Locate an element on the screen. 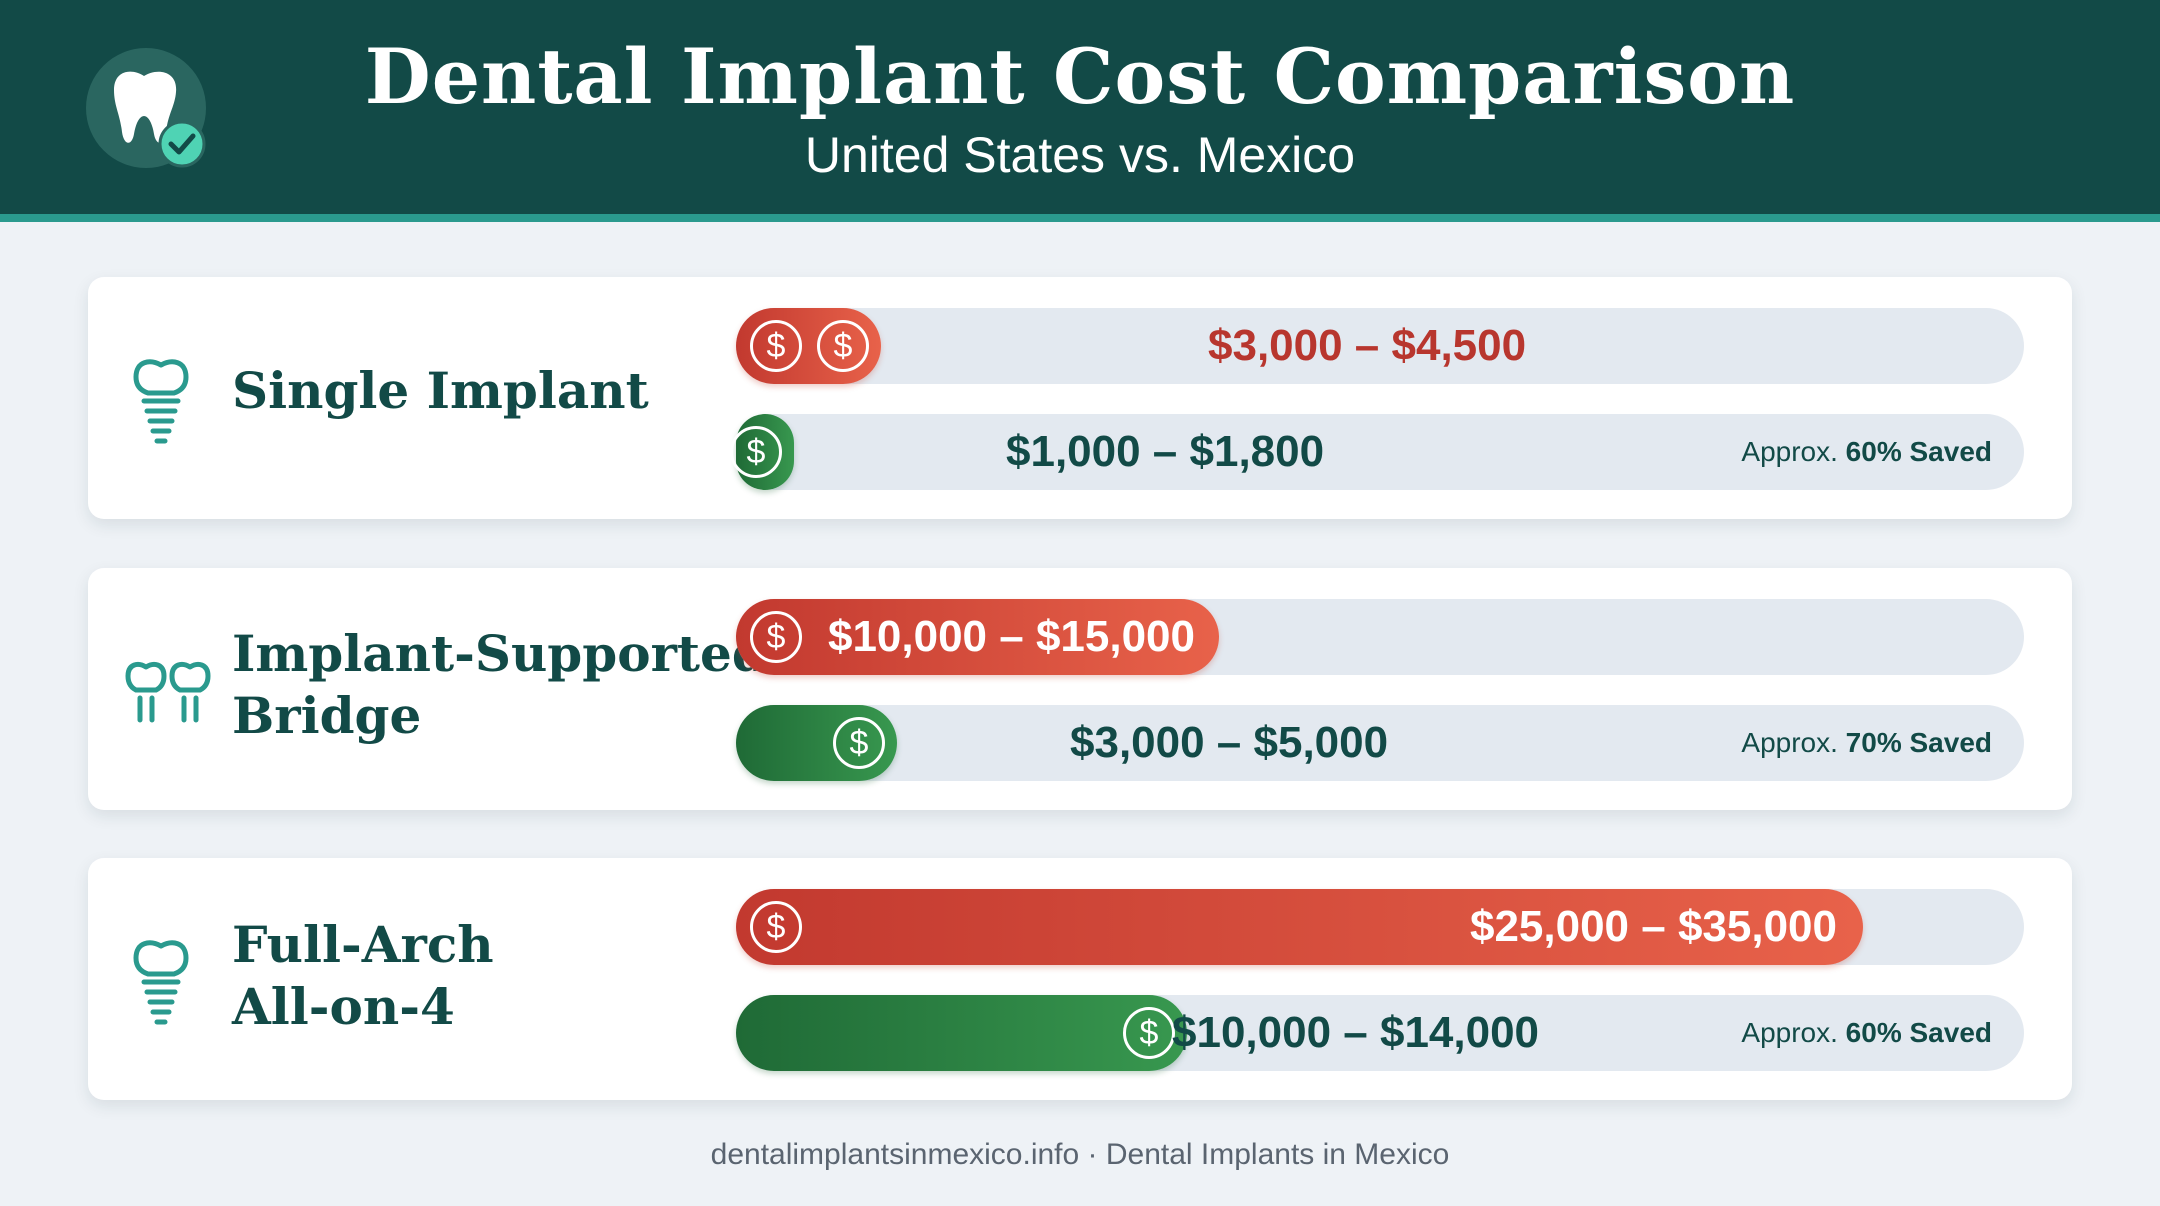  page-subtitle: United States vs. Mexico is located at coordinates (1080, 155).